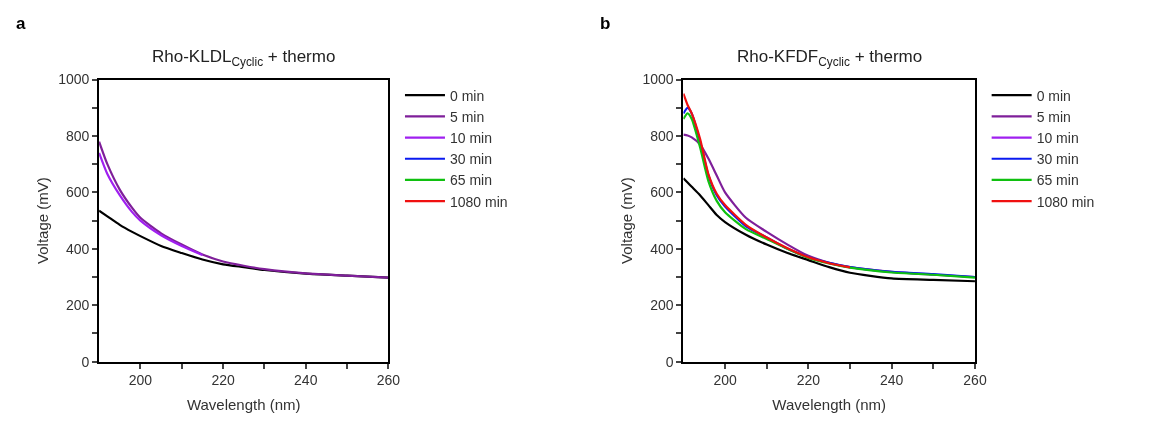 This screenshot has width=1151, height=437. Describe the element at coordinates (21, 23) in the screenshot. I see `text: a` at that location.